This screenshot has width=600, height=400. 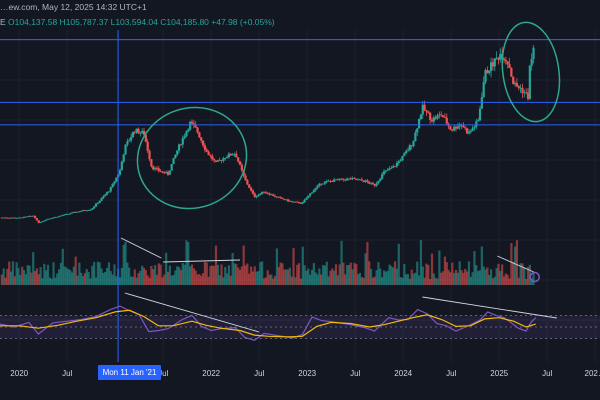 I want to click on time-axis, so click(x=300, y=381).